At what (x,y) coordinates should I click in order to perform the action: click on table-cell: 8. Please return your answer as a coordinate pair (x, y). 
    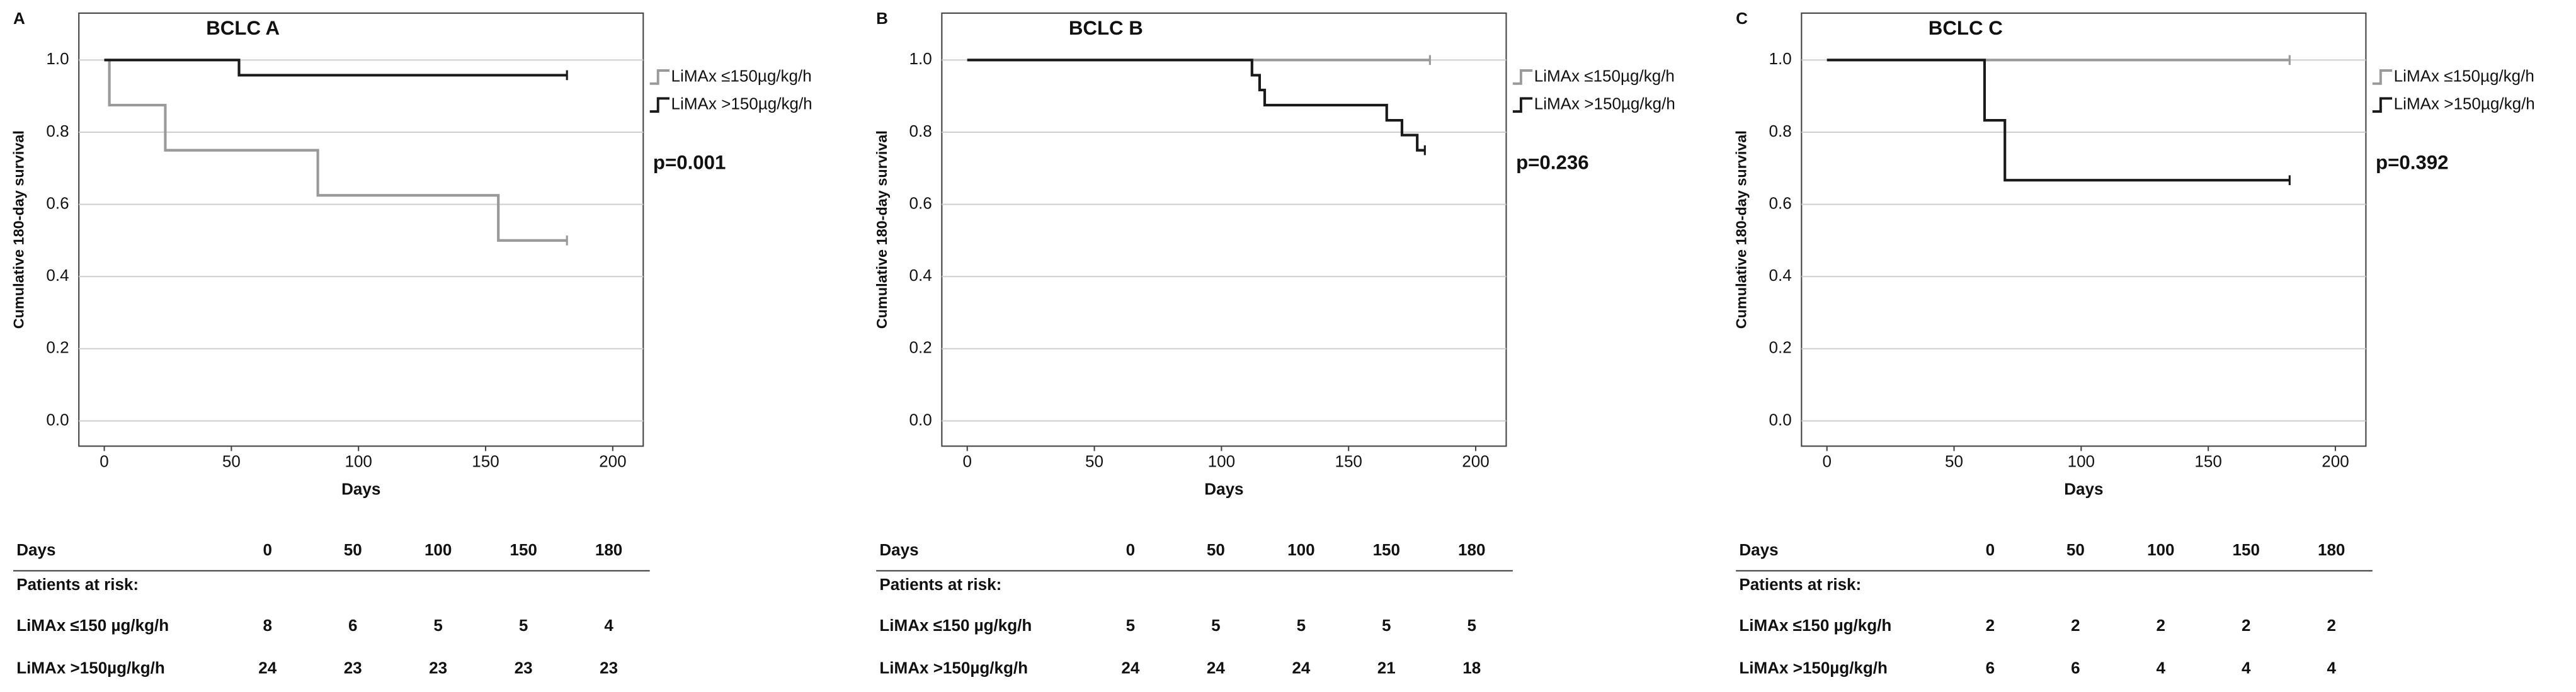
    Looking at the image, I should click on (267, 625).